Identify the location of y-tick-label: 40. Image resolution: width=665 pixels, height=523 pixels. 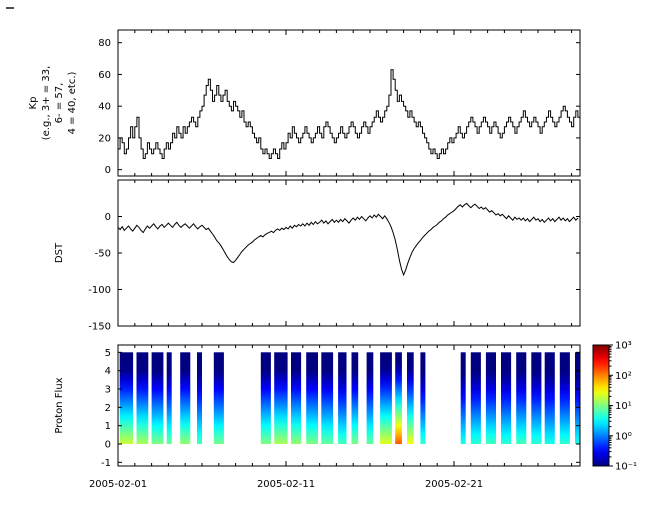
(104, 107).